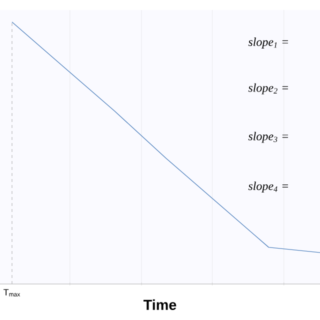  What do you see at coordinates (268, 88) in the screenshot?
I see `annotation: slope$_{2}$ =` at bounding box center [268, 88].